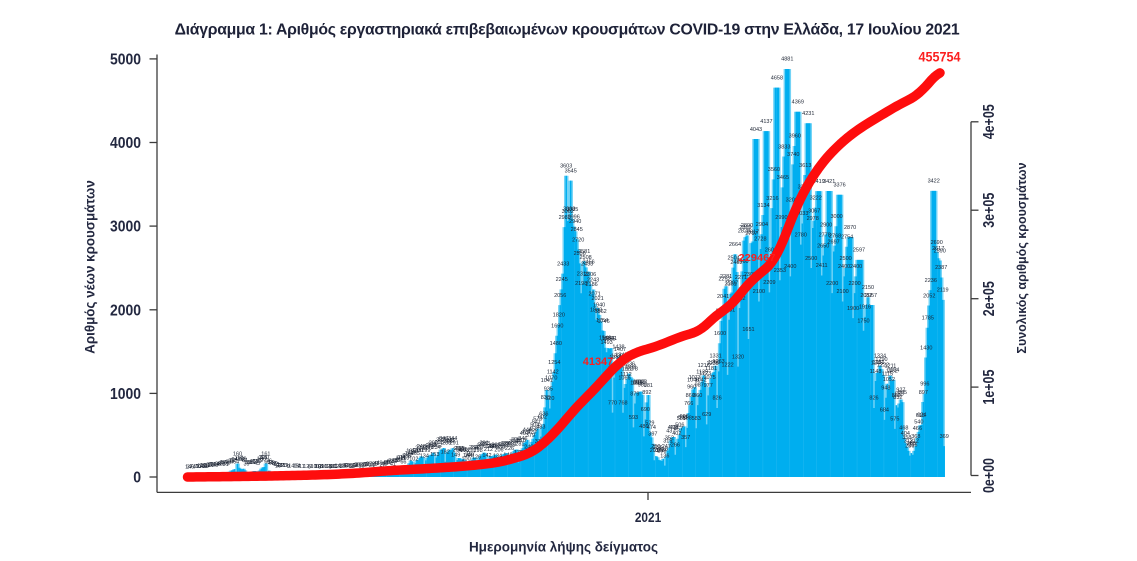  What do you see at coordinates (534, 426) in the screenshot?
I see `svg-text: 504` at bounding box center [534, 426].